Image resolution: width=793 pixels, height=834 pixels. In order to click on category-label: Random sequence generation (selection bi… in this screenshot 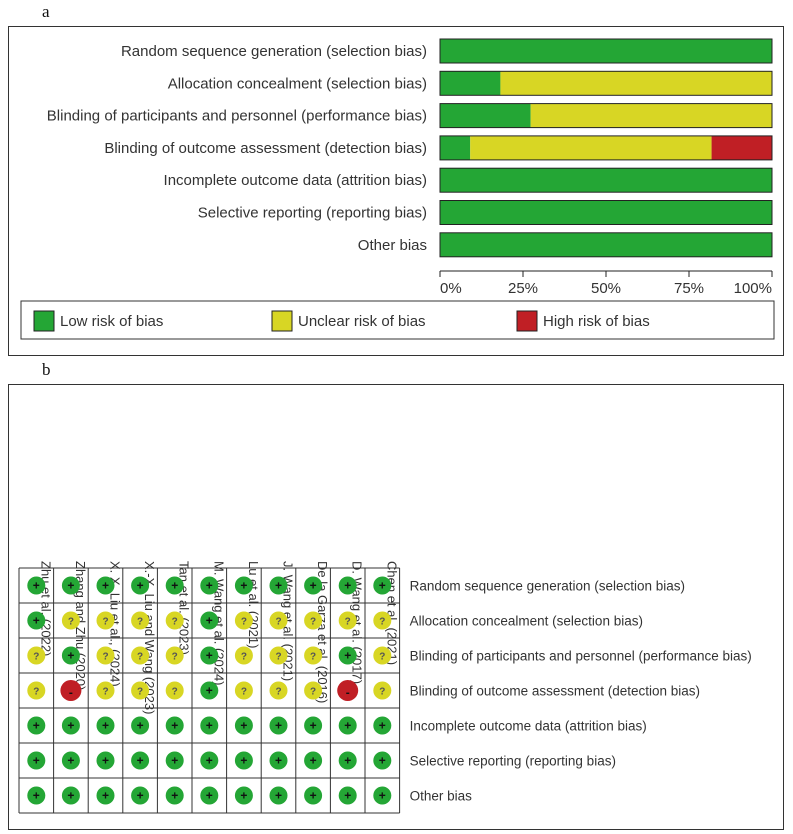, I will do `click(274, 51)`.